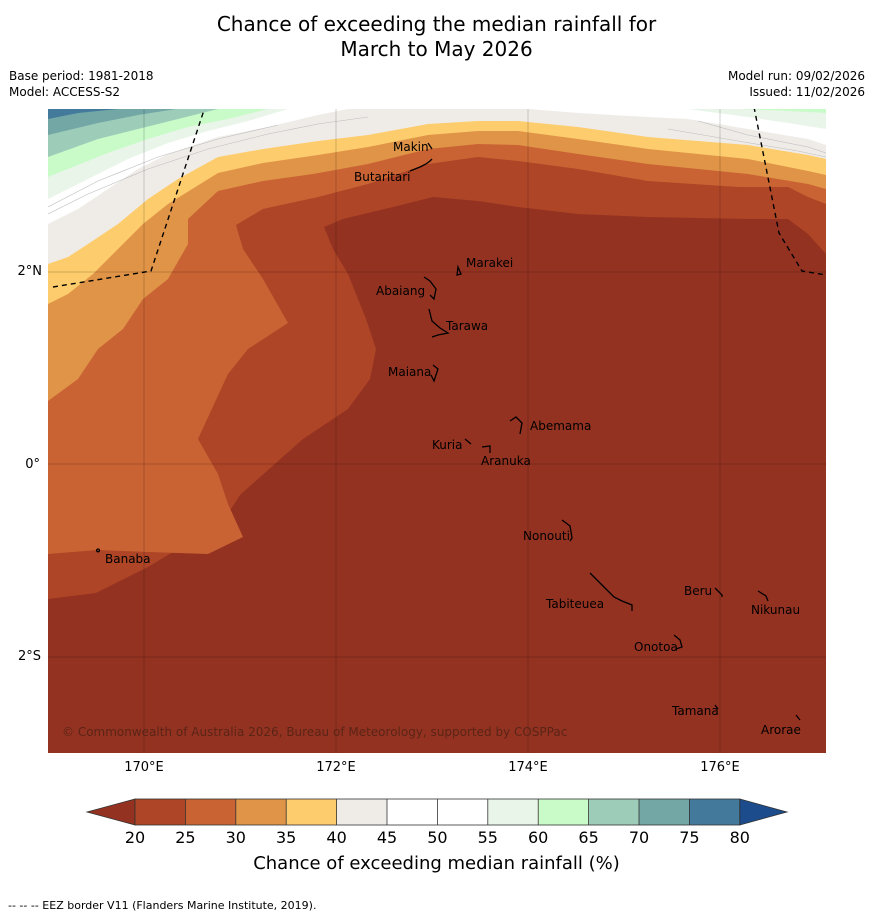  Describe the element at coordinates (436, 49) in the screenshot. I see `title-line-2: March to May 2026` at that location.